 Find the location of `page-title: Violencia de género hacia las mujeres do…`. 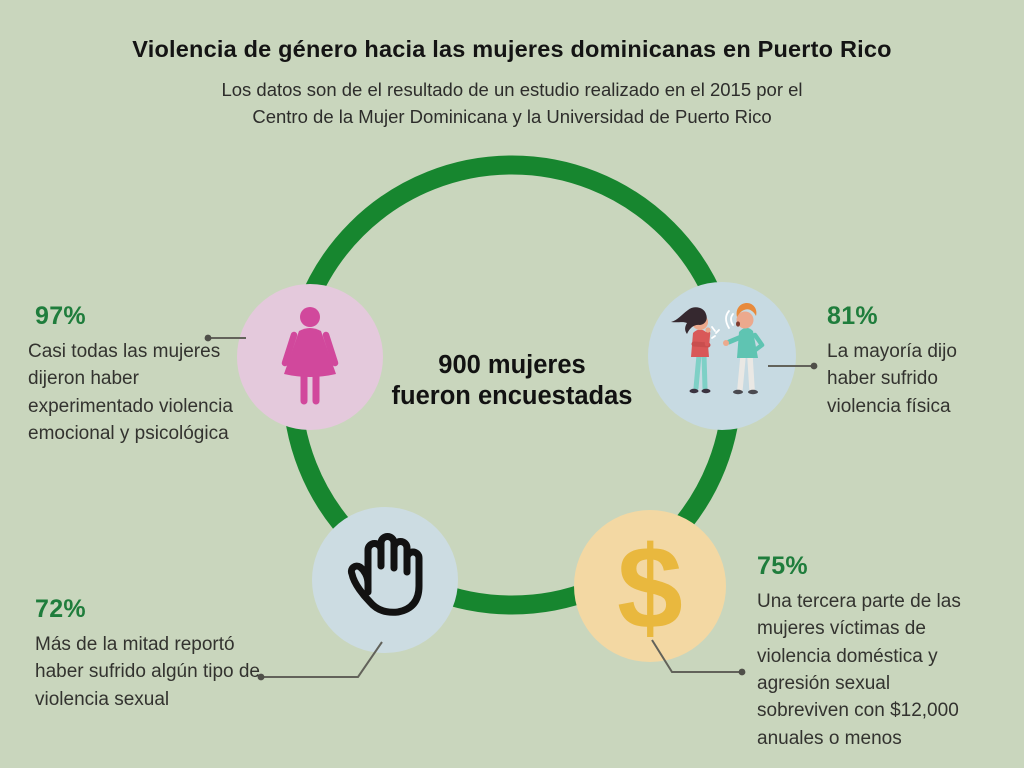

page-title: Violencia de género hacia las mujeres do… is located at coordinates (512, 49).